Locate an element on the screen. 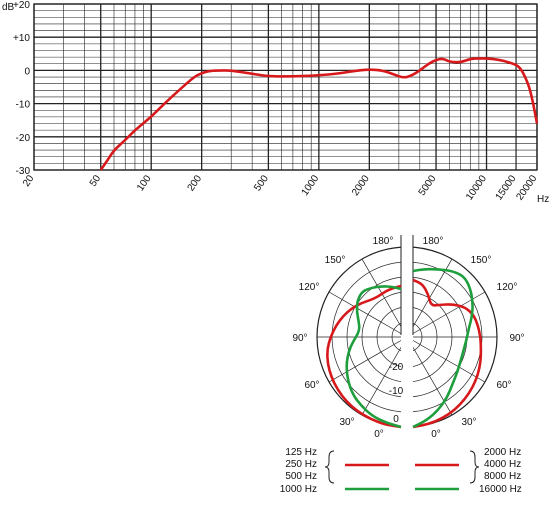  polar-angle-label-right: 90° is located at coordinates (516, 338).